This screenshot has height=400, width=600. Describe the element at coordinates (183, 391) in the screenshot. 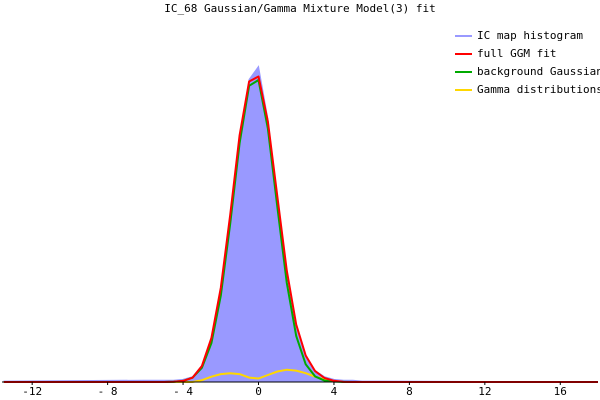

I see `x-tick-label: - 4` at that location.